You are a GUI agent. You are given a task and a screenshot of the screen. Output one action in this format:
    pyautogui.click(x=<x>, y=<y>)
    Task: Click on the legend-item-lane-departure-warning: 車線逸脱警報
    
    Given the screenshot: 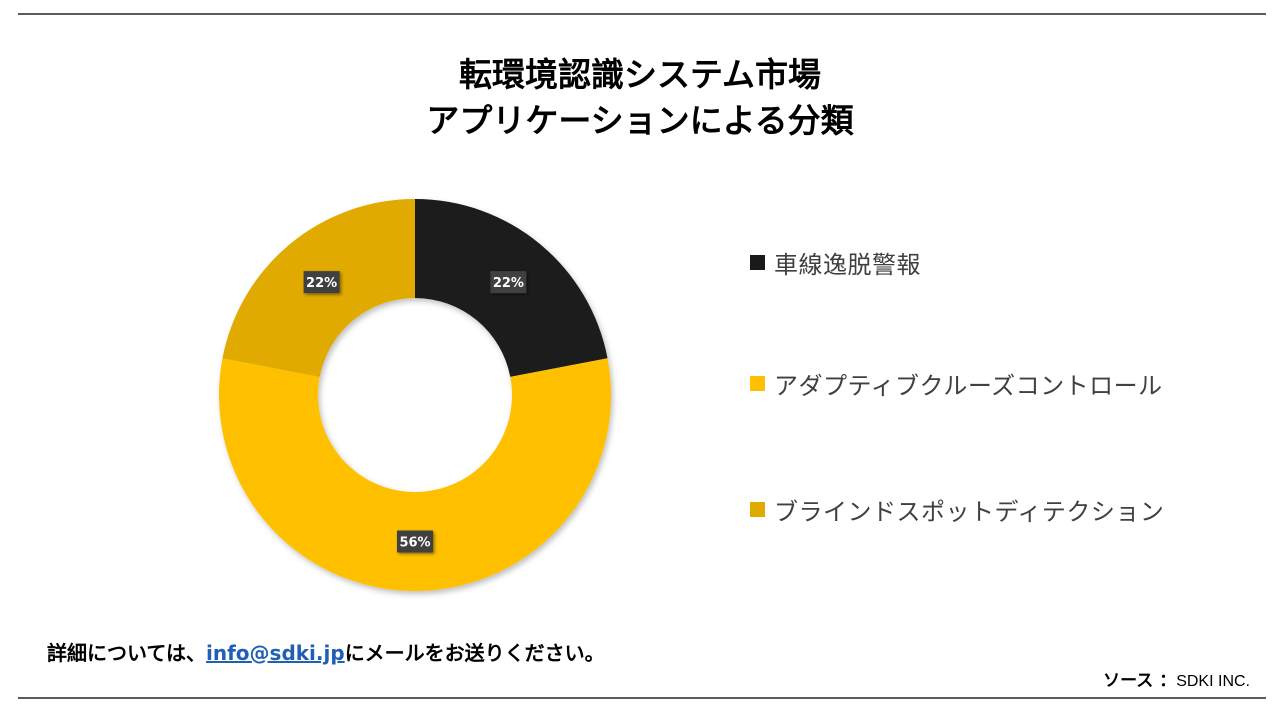 What is the action you would take?
    pyautogui.click(x=835, y=262)
    